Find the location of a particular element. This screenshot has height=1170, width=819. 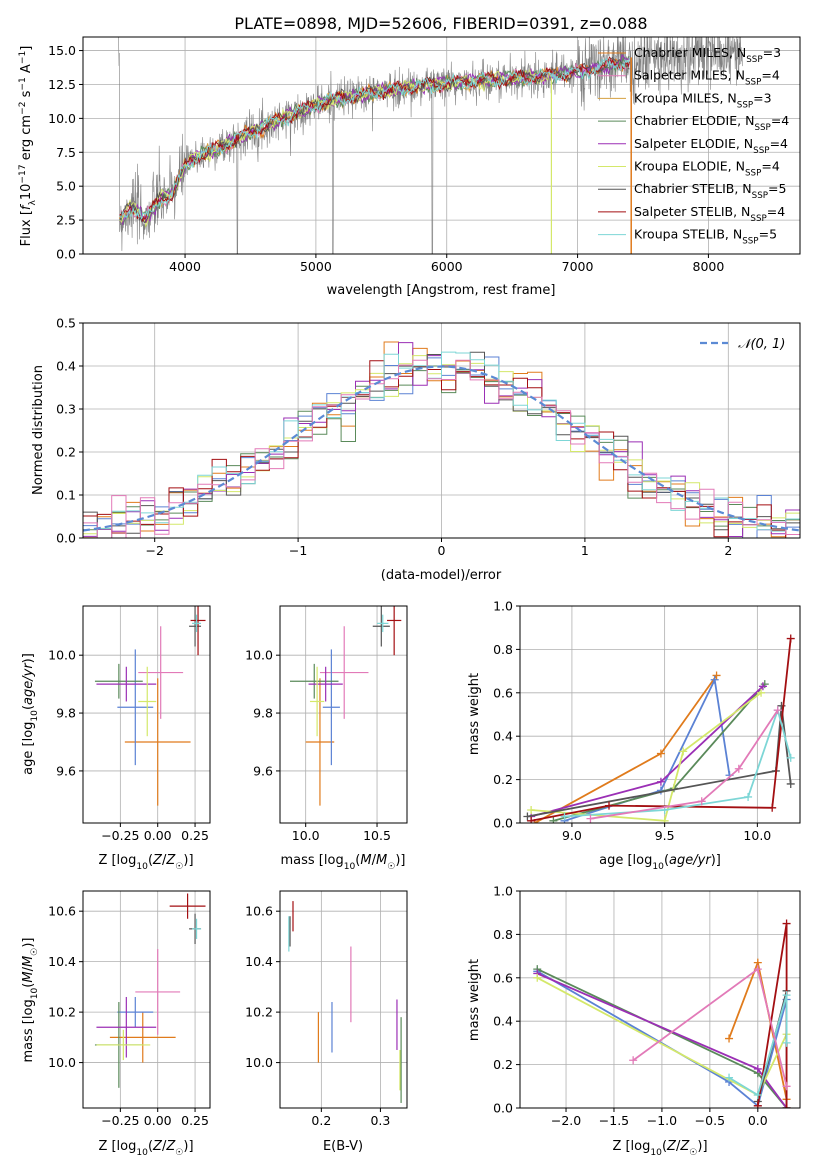

residual-histogram-step is located at coordinates (441, 444).